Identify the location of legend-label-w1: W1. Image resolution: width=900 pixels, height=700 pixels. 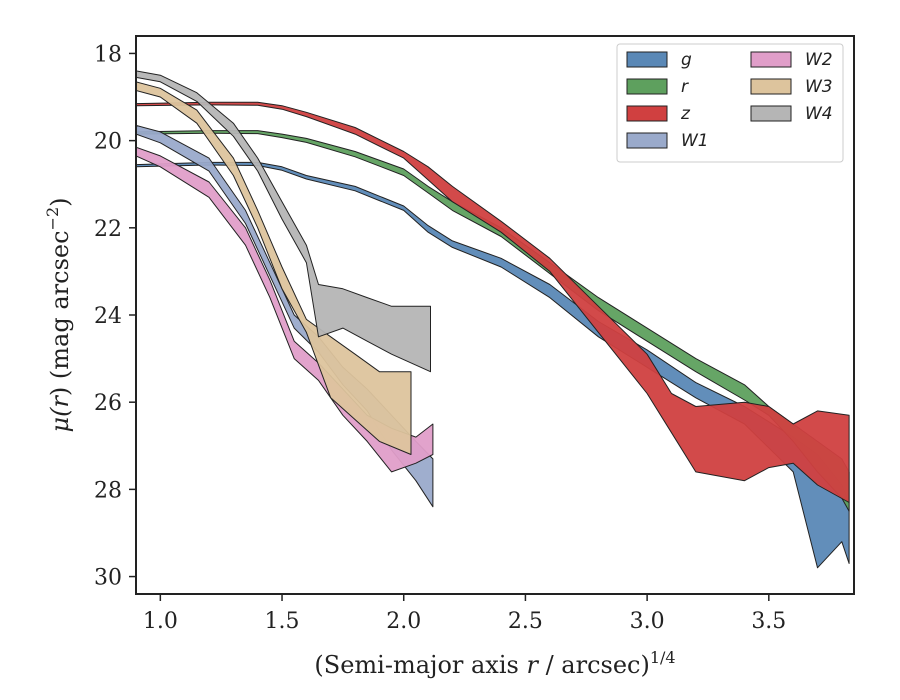
(695, 141).